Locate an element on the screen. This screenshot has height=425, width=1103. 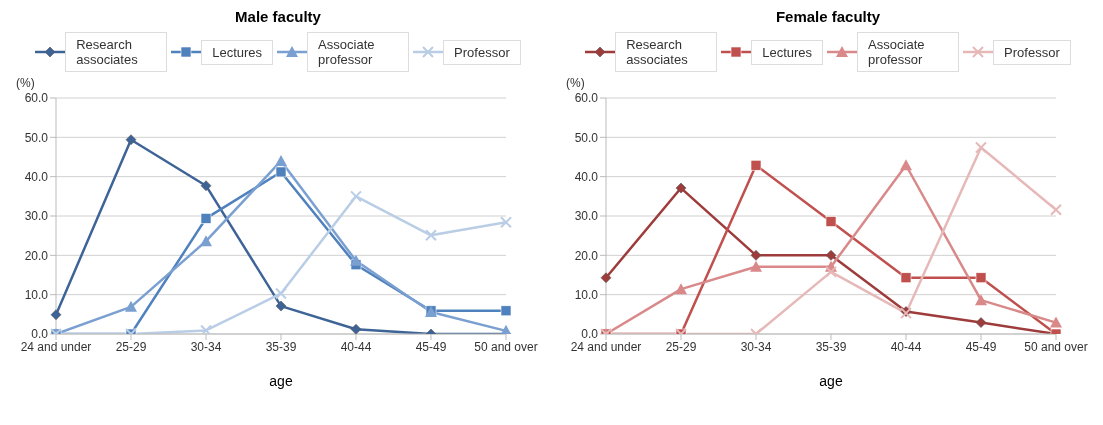
chart-title: Female faculty is located at coordinates (828, 17).